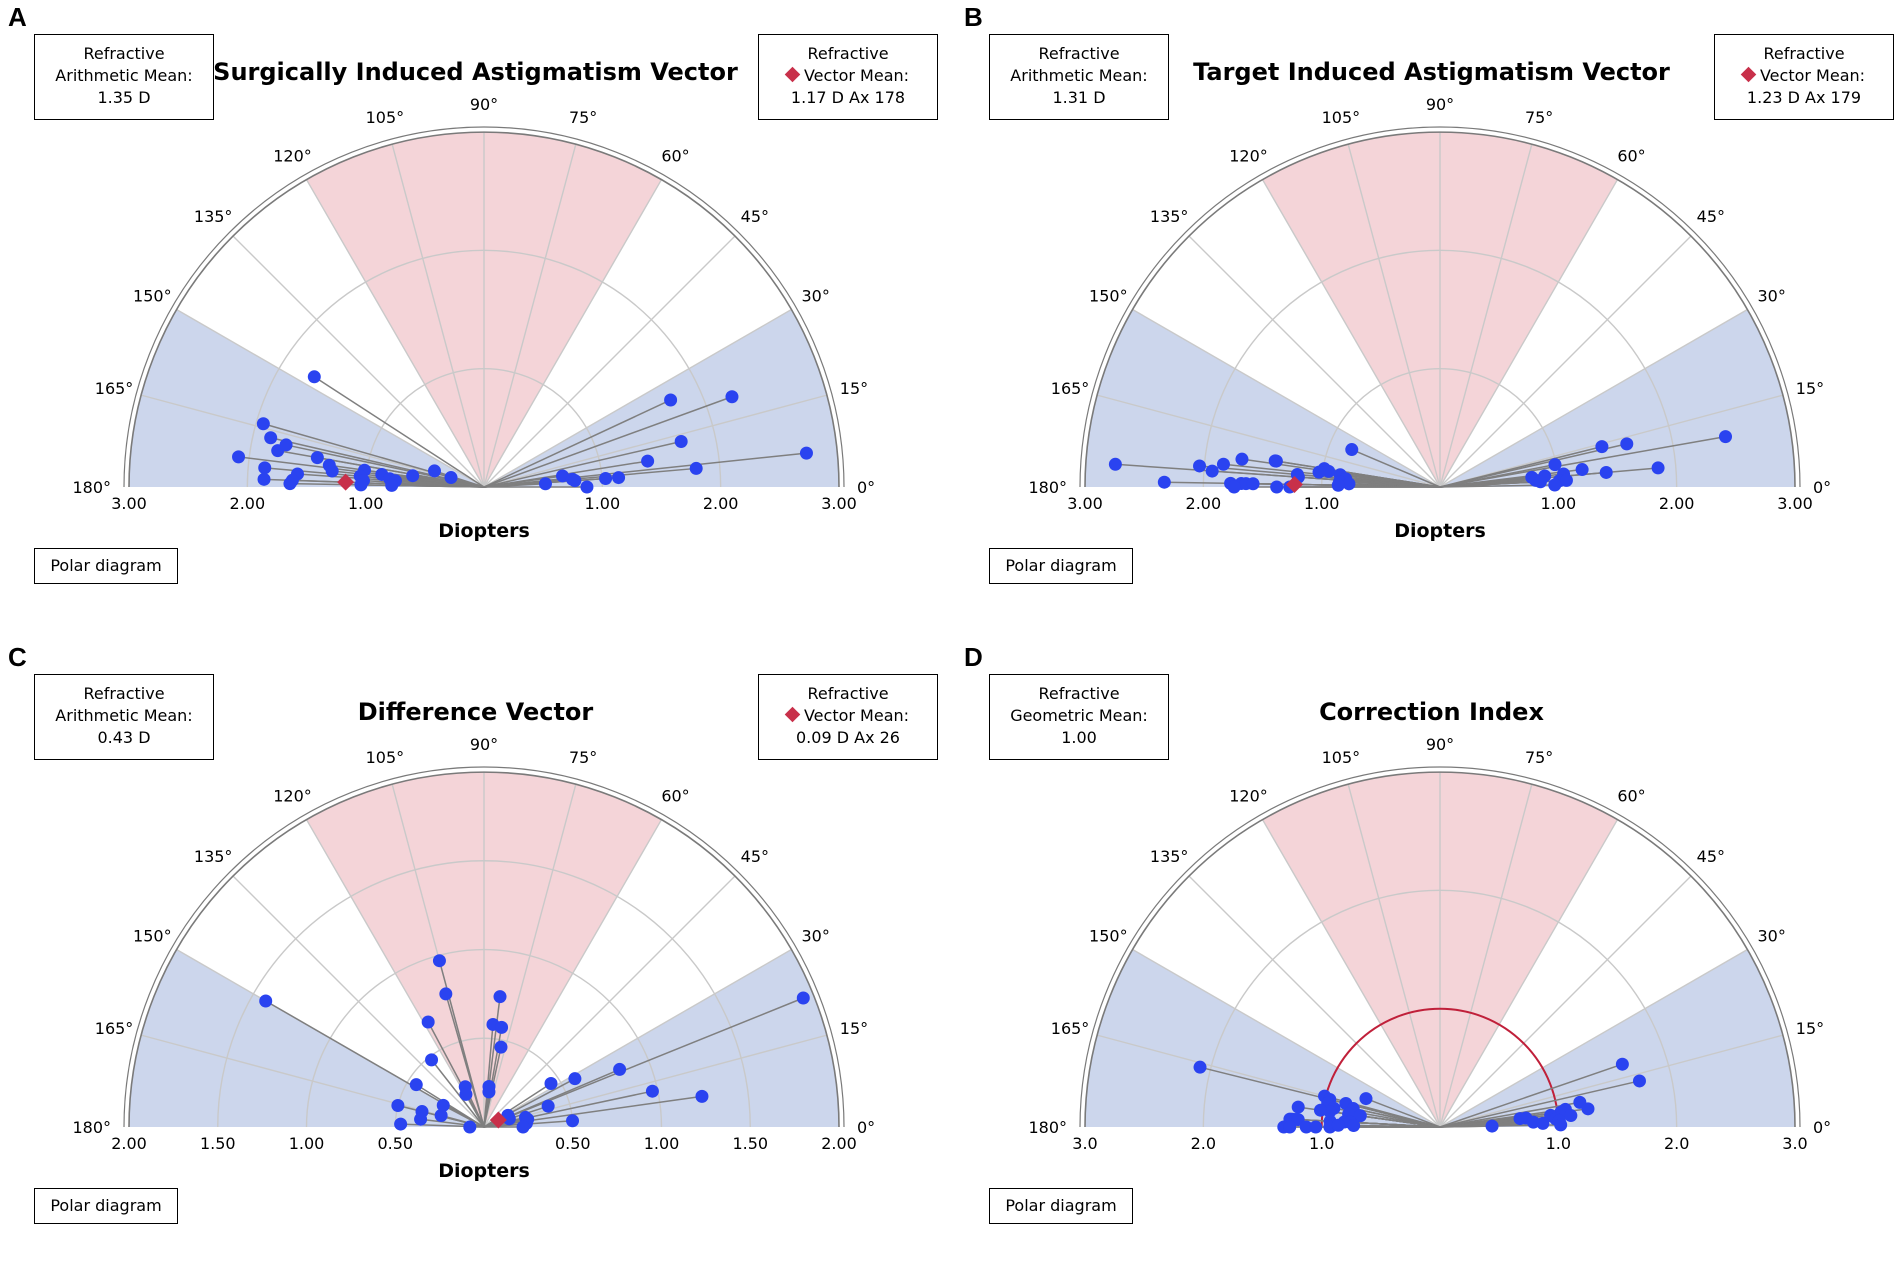  What do you see at coordinates (1108, 296) in the screenshot?
I see `angle-tick-label: 150°` at bounding box center [1108, 296].